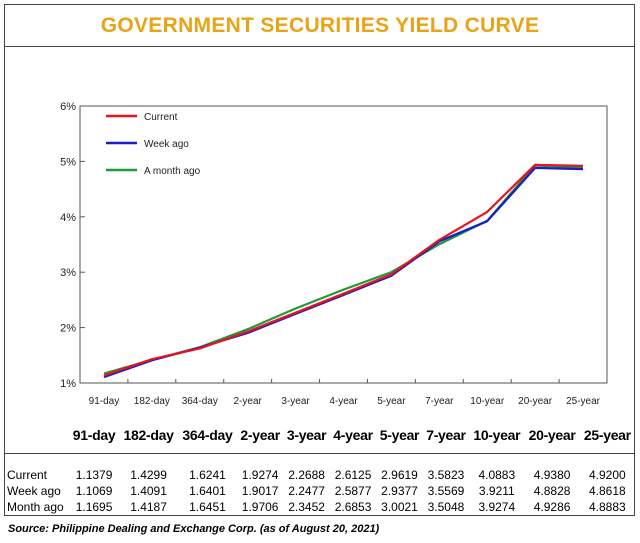 Image resolution: width=640 pixels, height=543 pixels. What do you see at coordinates (68, 384) in the screenshot?
I see `y-tick-label: 1%` at bounding box center [68, 384].